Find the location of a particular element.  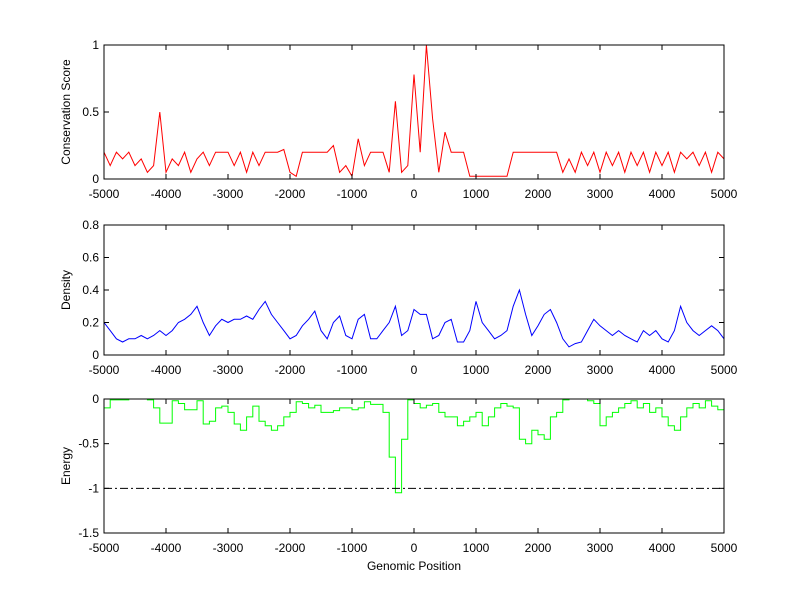

y-tick-label: 0.8 is located at coordinates (90, 225).